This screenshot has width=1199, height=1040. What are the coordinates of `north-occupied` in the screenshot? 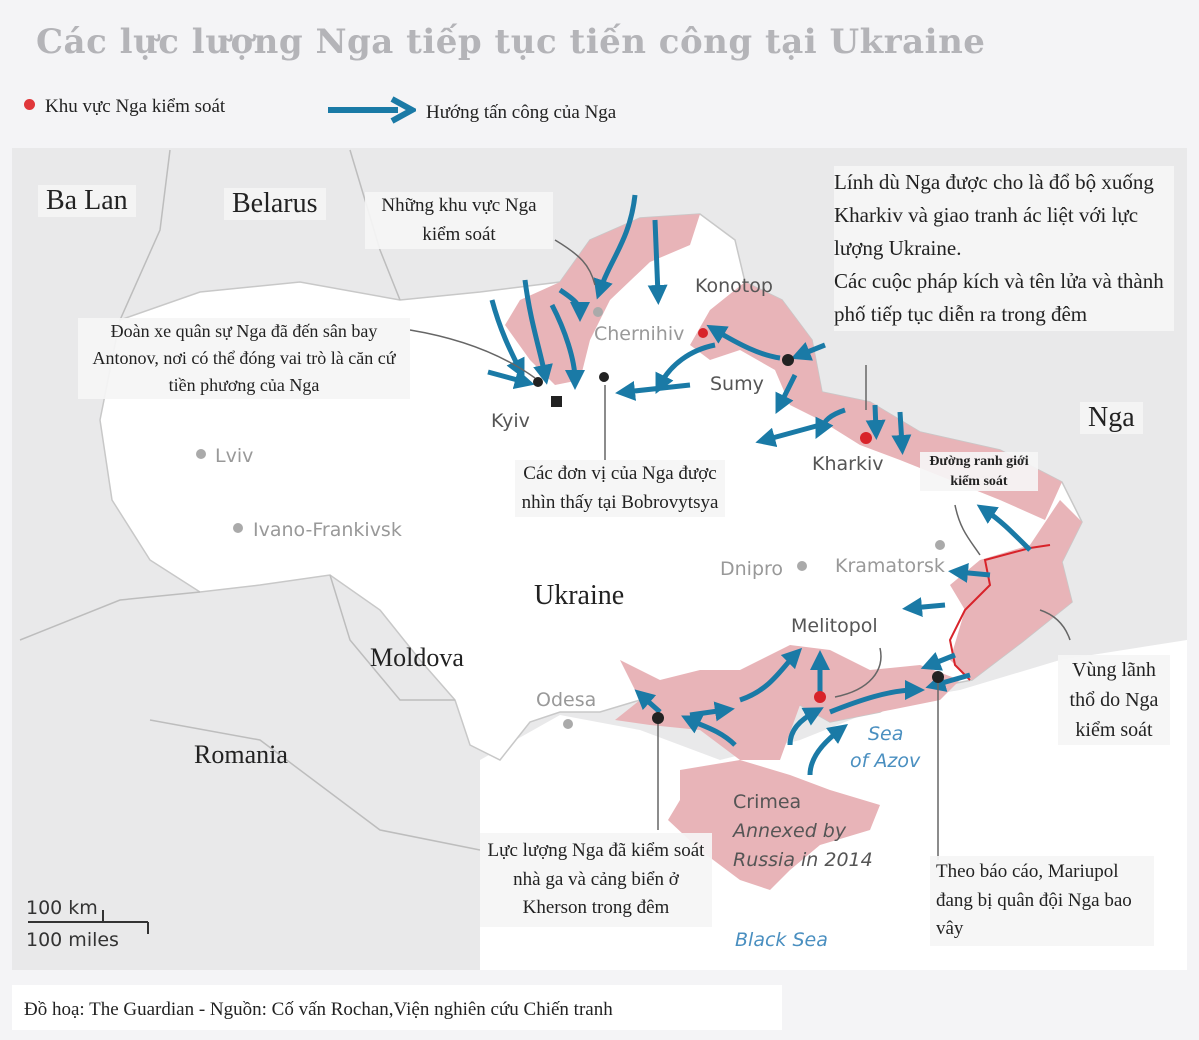 It's located at (602, 299).